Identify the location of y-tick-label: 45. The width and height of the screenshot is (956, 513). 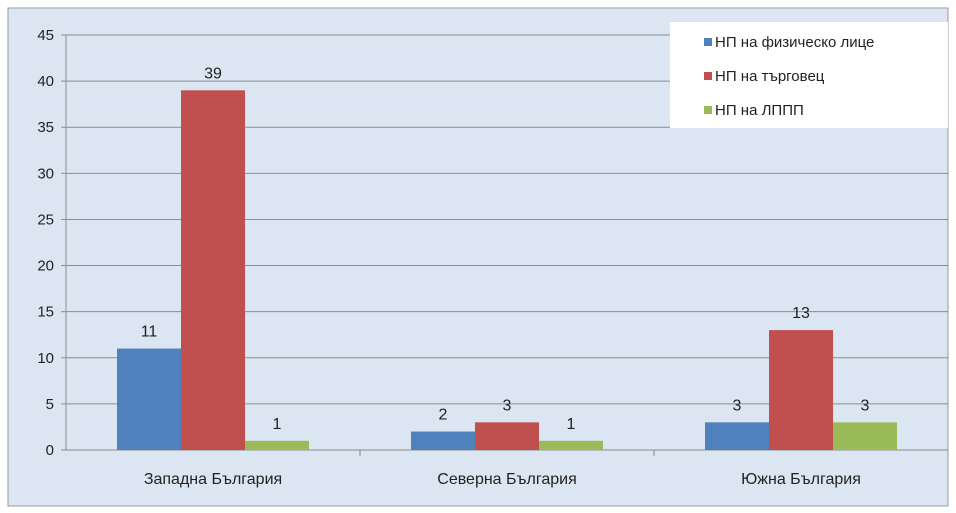
(45, 35).